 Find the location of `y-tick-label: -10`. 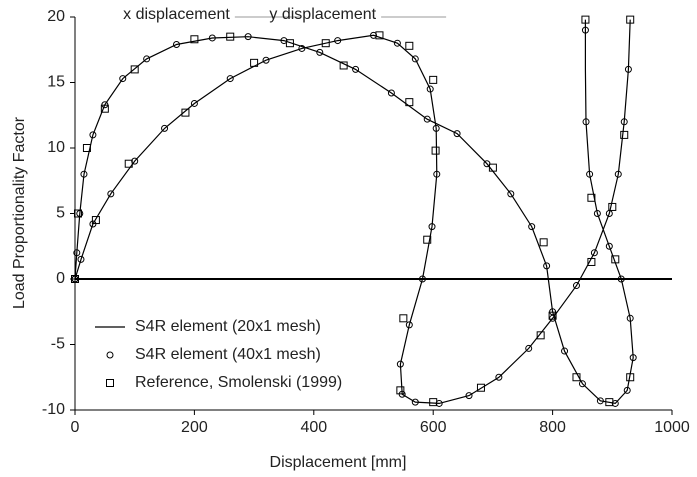

y-tick-label: -10 is located at coordinates (53, 409).